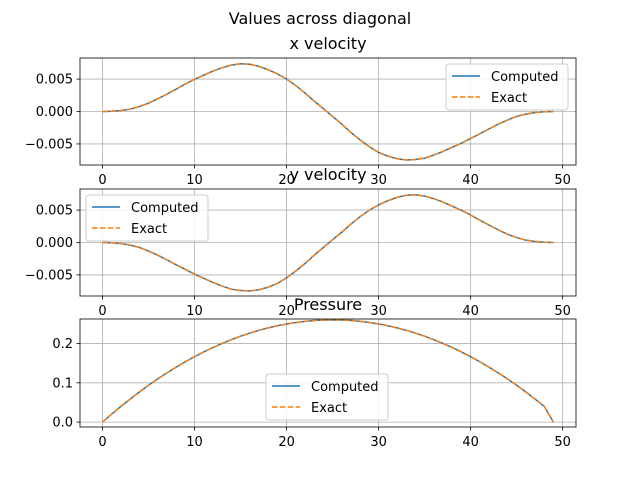 The height and width of the screenshot is (480, 640). What do you see at coordinates (62, 423) in the screenshot?
I see `y-tick-label: 0.0` at bounding box center [62, 423].